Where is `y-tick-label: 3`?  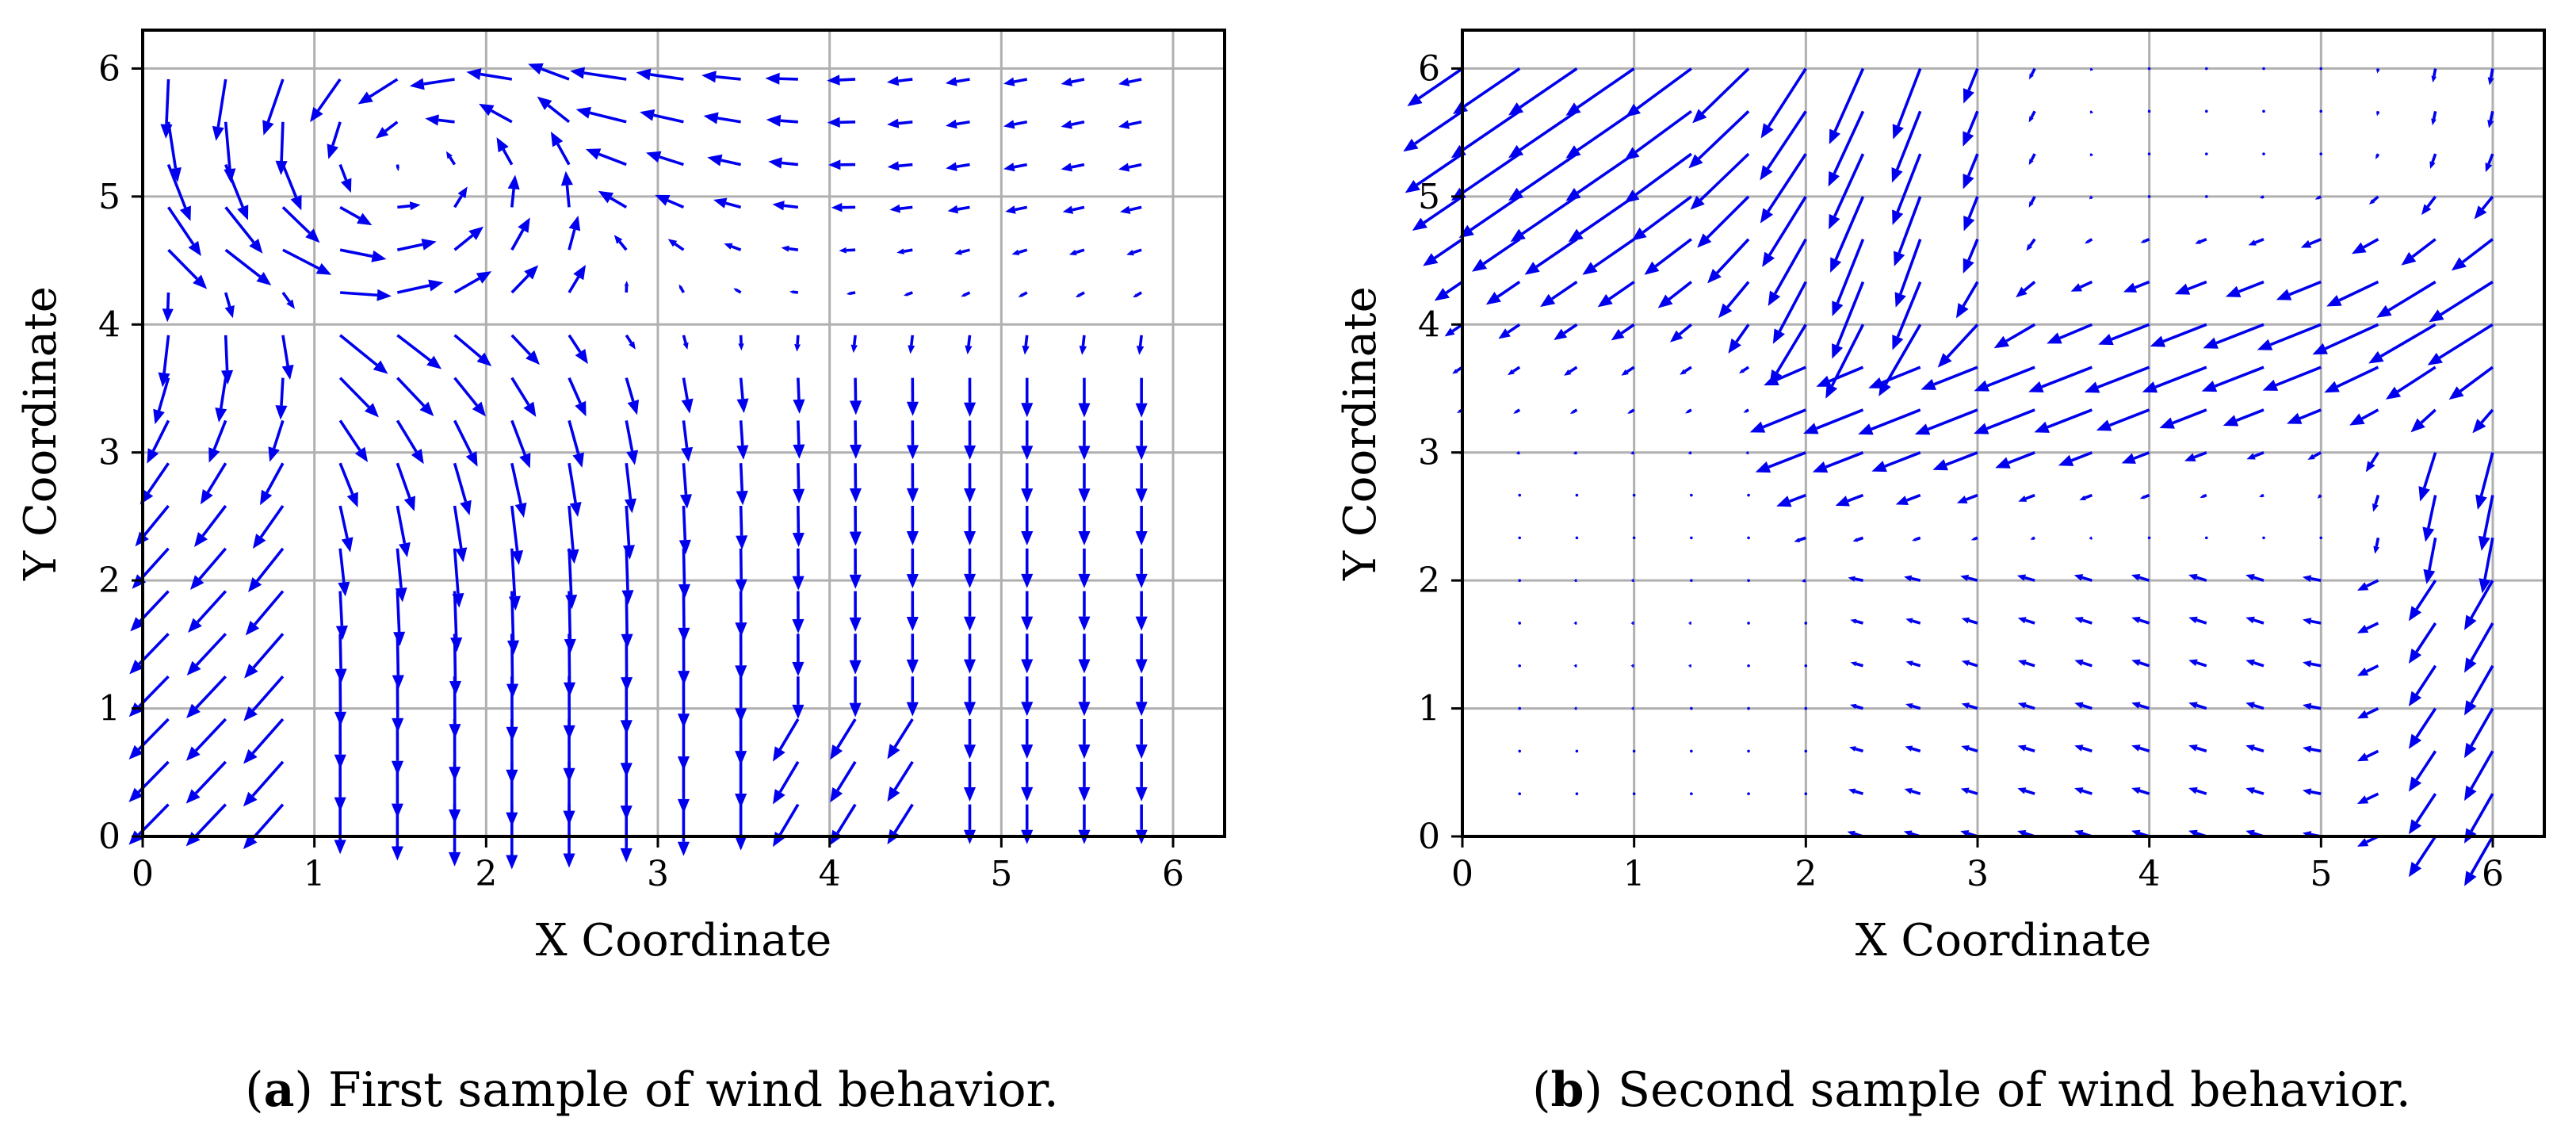 y-tick-label: 3 is located at coordinates (1429, 453).